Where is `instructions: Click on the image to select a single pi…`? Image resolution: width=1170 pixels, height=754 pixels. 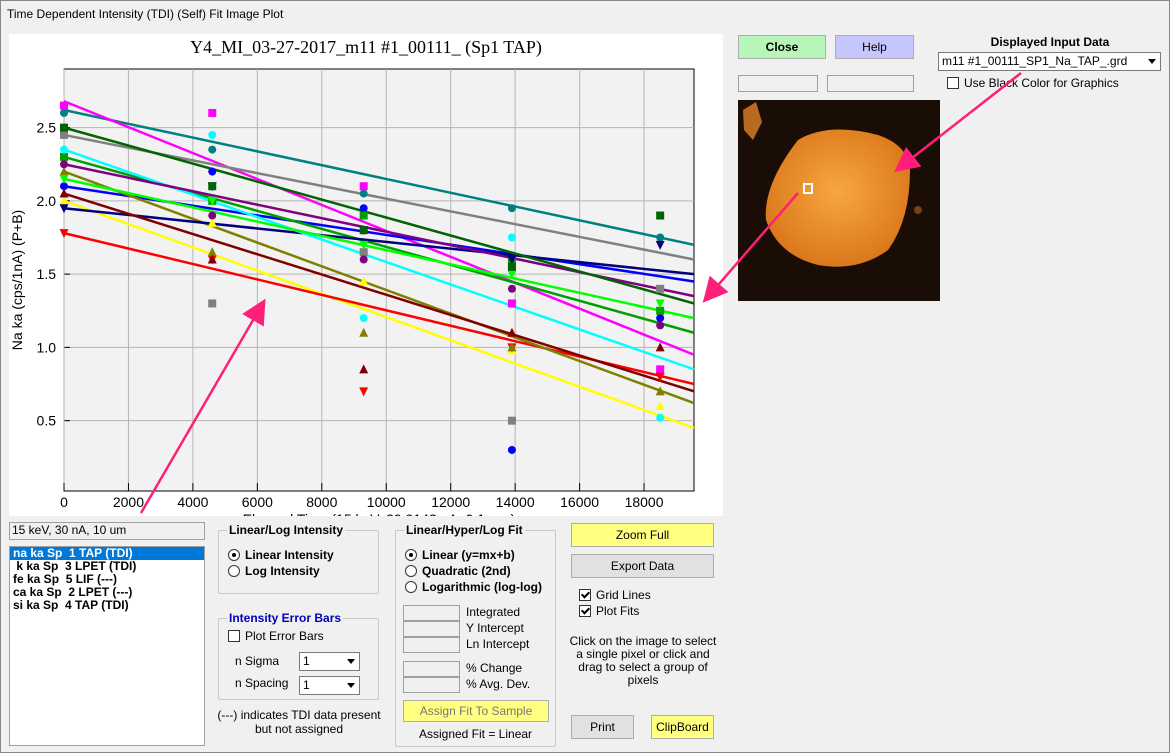 instructions: Click on the image to select a single pi… is located at coordinates (643, 660).